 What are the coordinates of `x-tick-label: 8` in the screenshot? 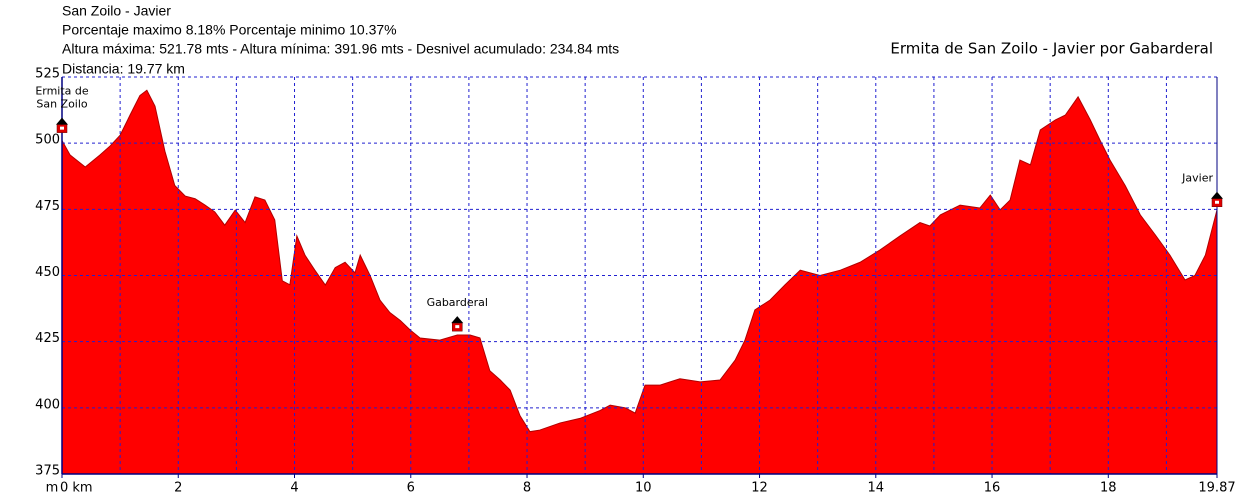 It's located at (527, 488).